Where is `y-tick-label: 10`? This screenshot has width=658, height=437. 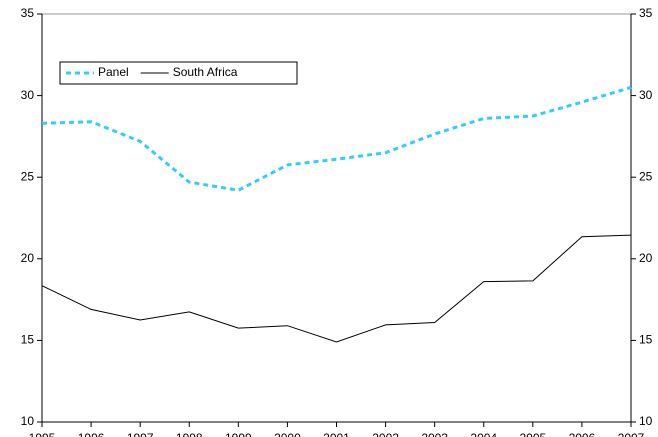 y-tick-label: 10 is located at coordinates (28, 421).